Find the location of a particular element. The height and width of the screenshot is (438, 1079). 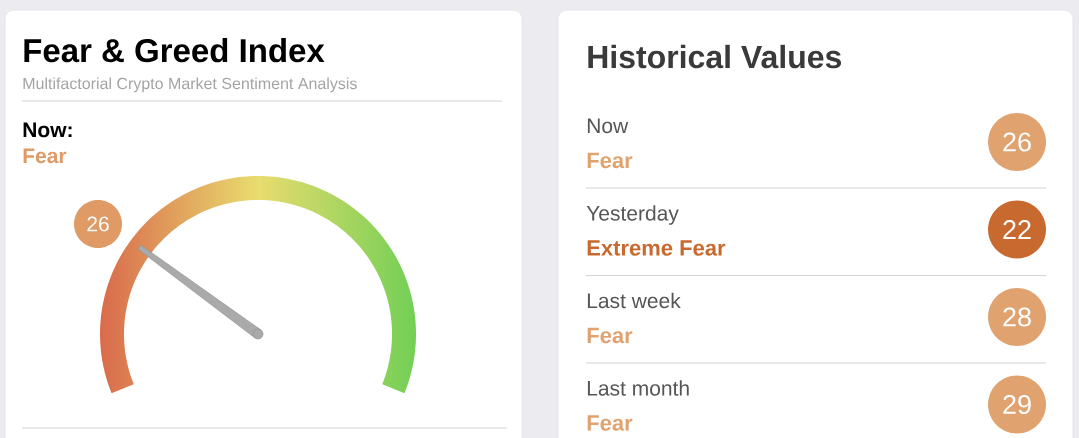

data-label: 22 is located at coordinates (1017, 229).